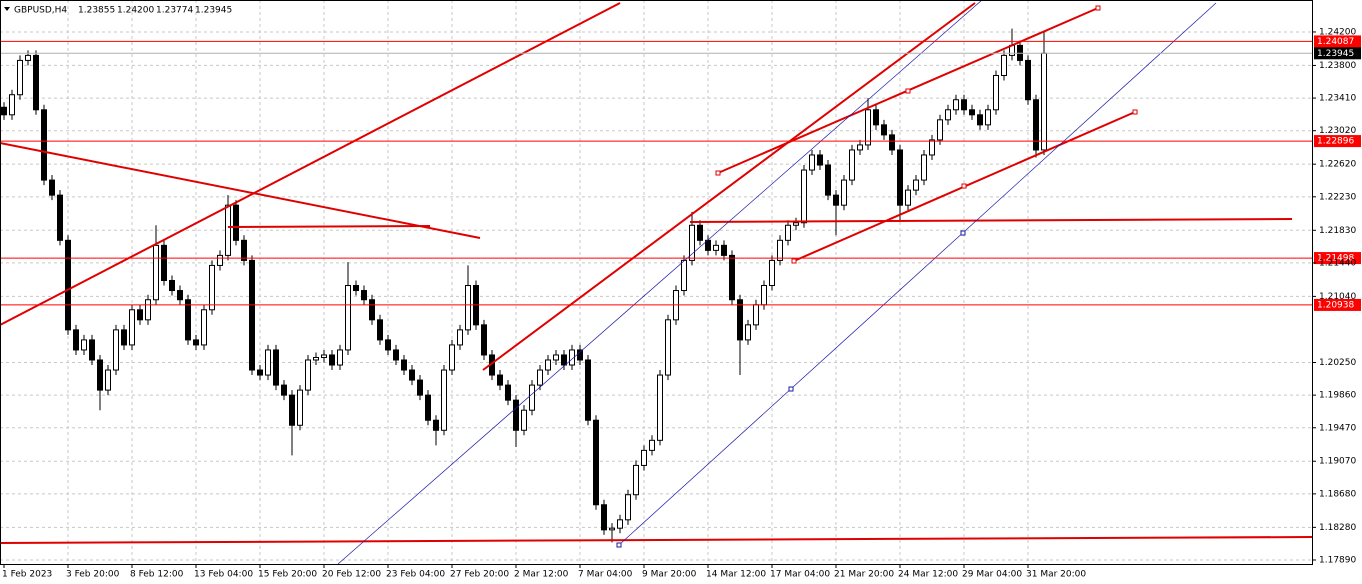 The image size is (1362, 584). What do you see at coordinates (1056, 575) in the screenshot?
I see `x-tick-label: 31 Mar 20:00` at bounding box center [1056, 575].